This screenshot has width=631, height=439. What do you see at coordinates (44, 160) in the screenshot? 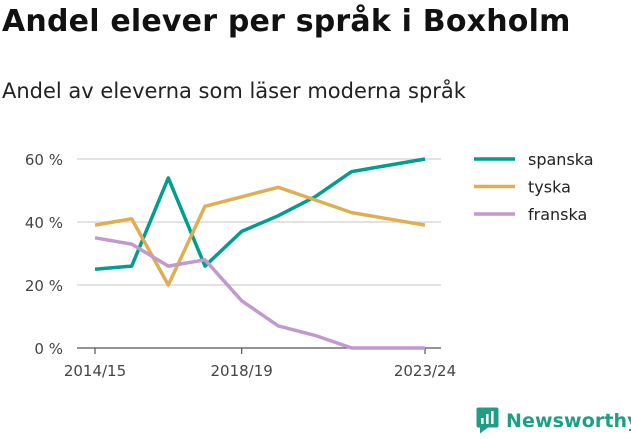
I see `y-tick-label: 60 %` at bounding box center [44, 160].